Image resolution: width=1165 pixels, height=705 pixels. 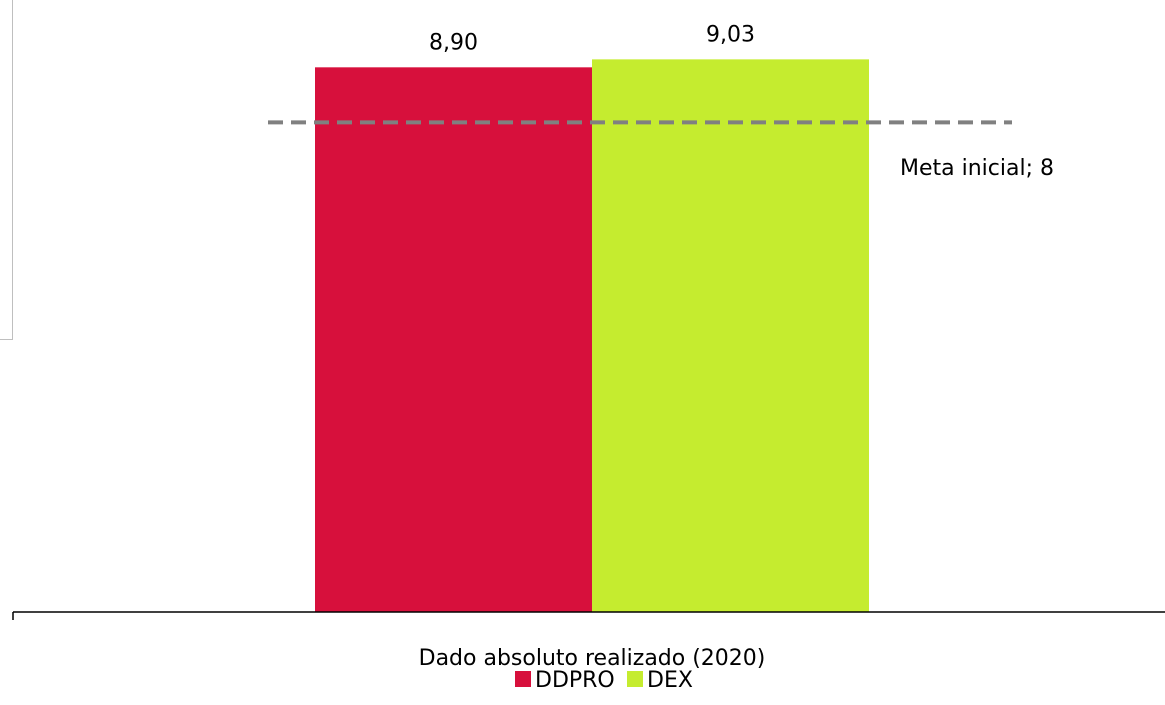 What do you see at coordinates (635, 679) in the screenshot?
I see `legend-swatch-dex` at bounding box center [635, 679].